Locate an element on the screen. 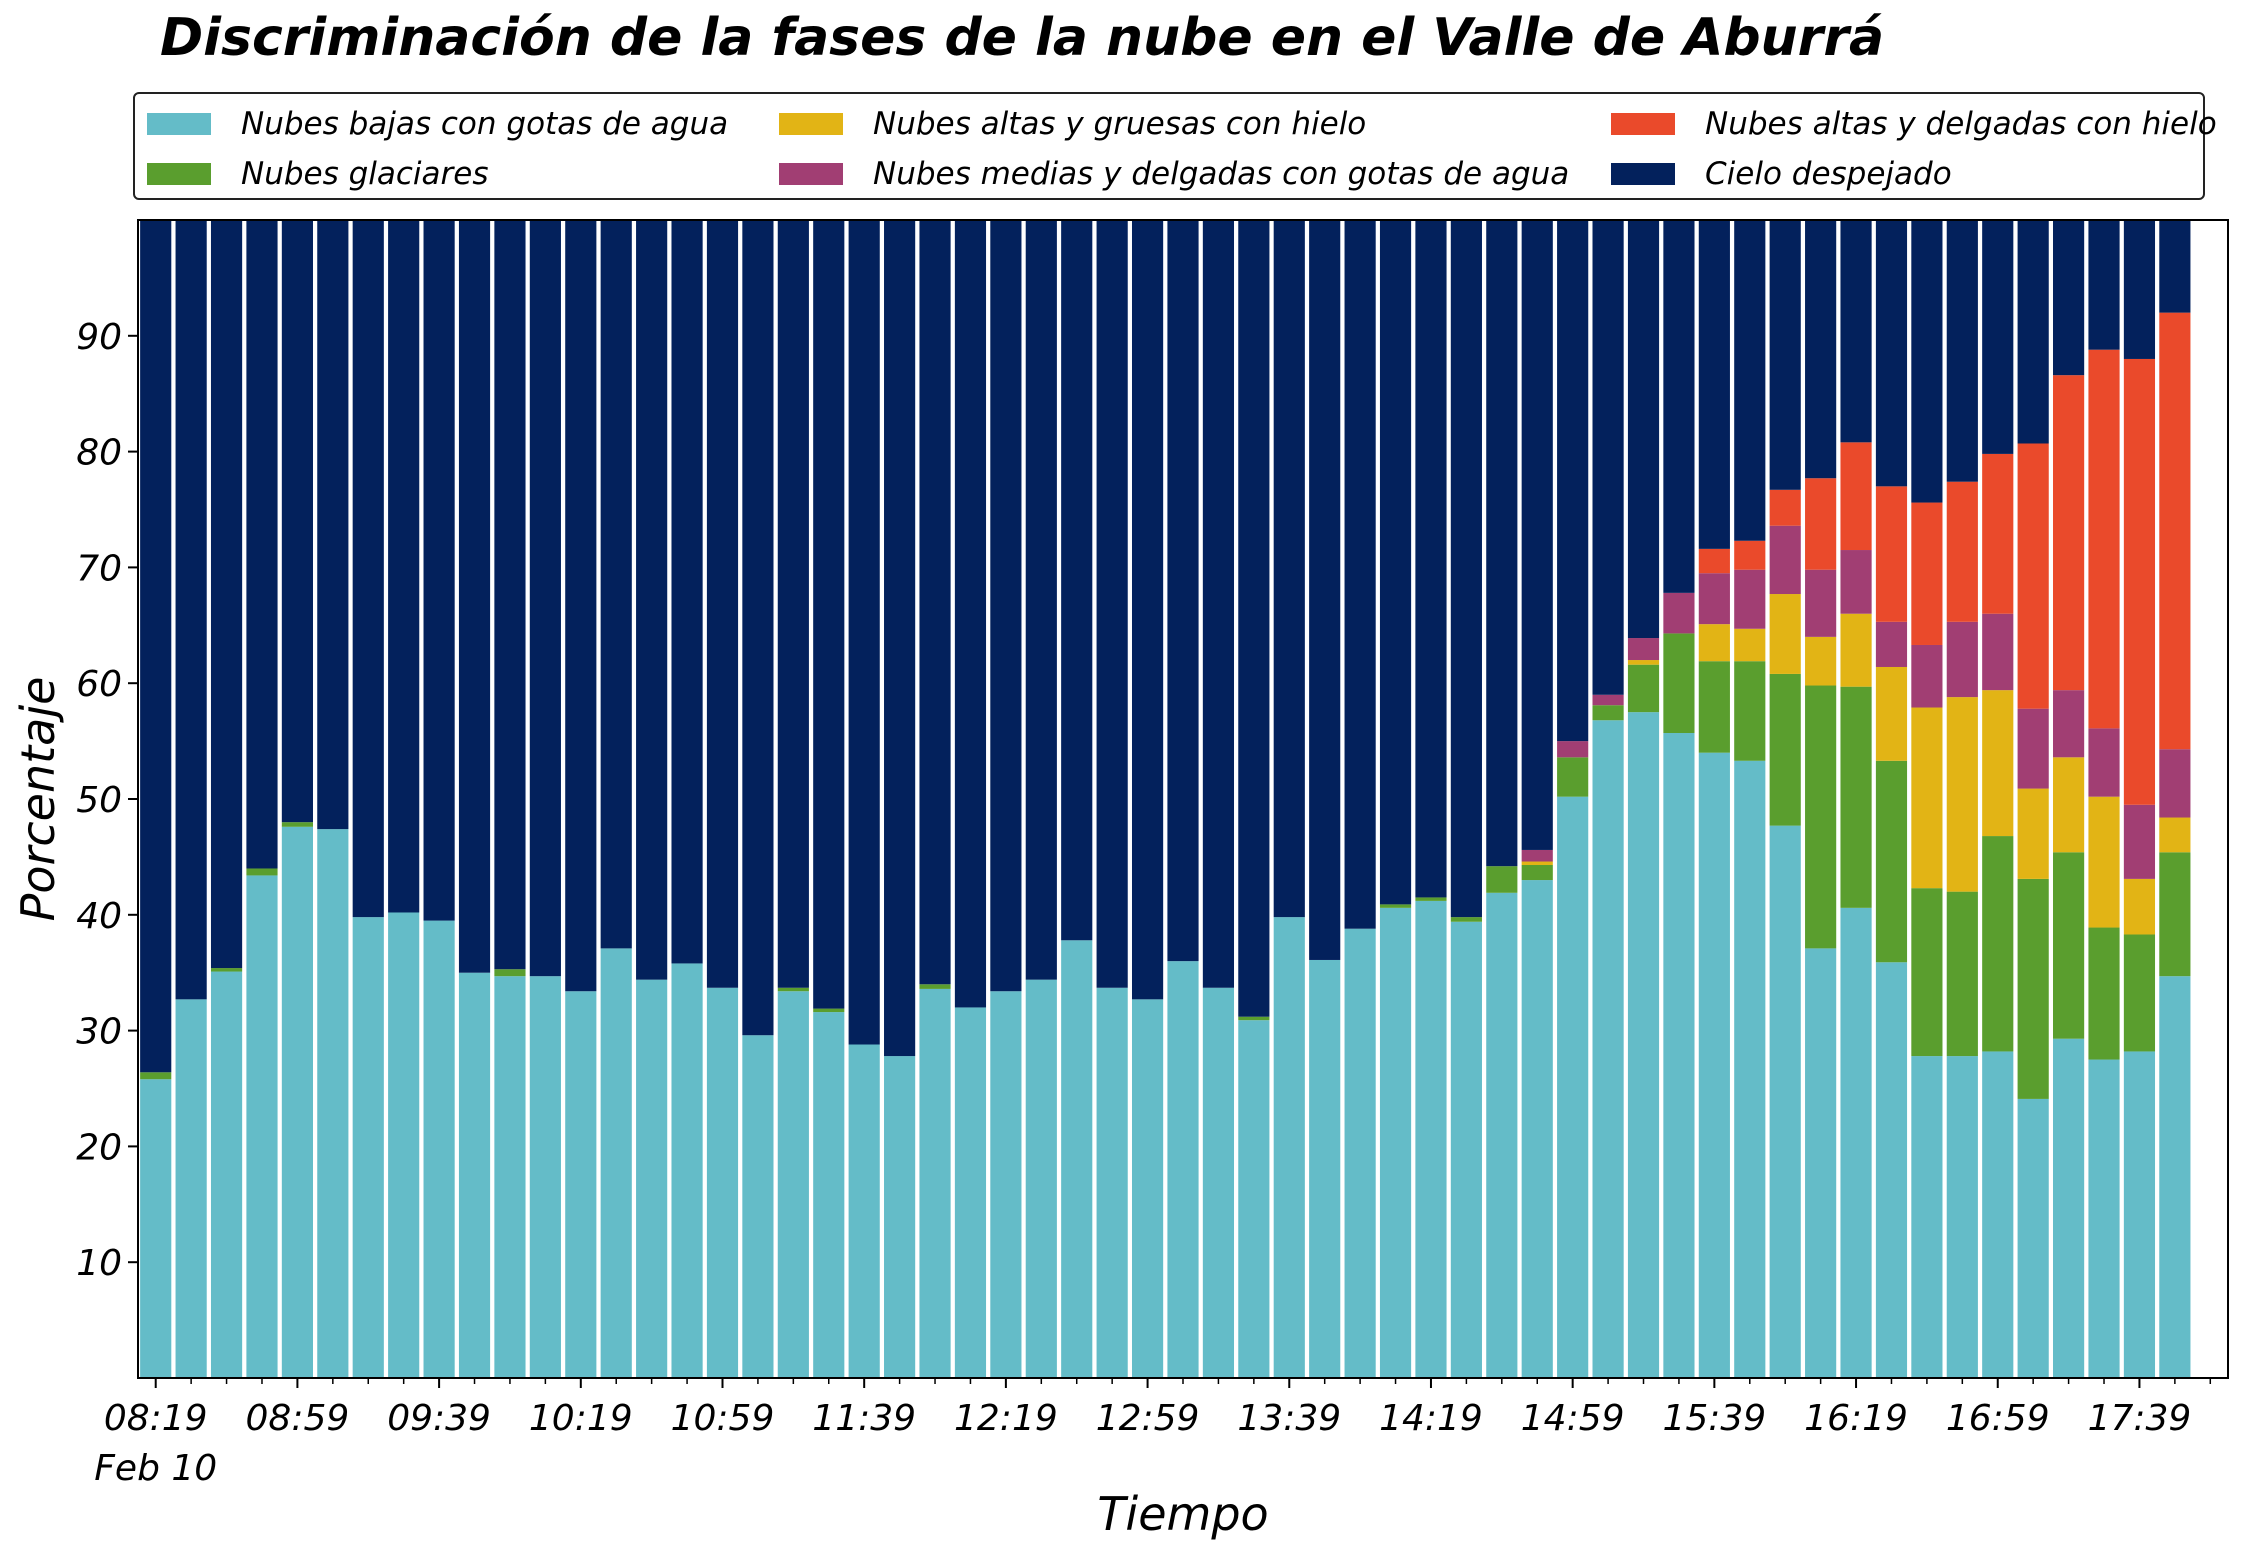  legend-item: Nubes altas y delgadas con hielo is located at coordinates (1914, 124).